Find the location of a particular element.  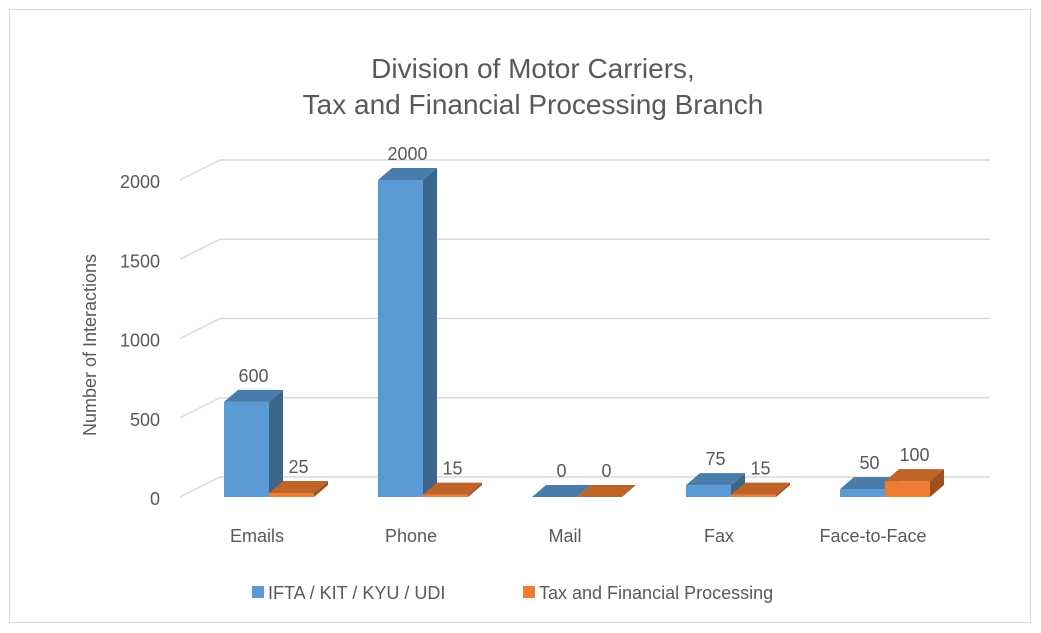

value-label: 100 is located at coordinates (914, 455).